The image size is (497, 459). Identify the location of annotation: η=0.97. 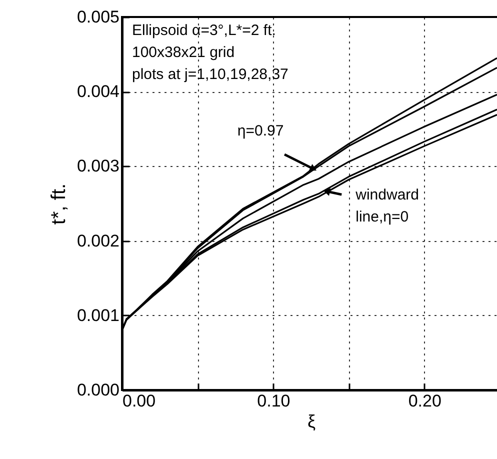
(260, 131).